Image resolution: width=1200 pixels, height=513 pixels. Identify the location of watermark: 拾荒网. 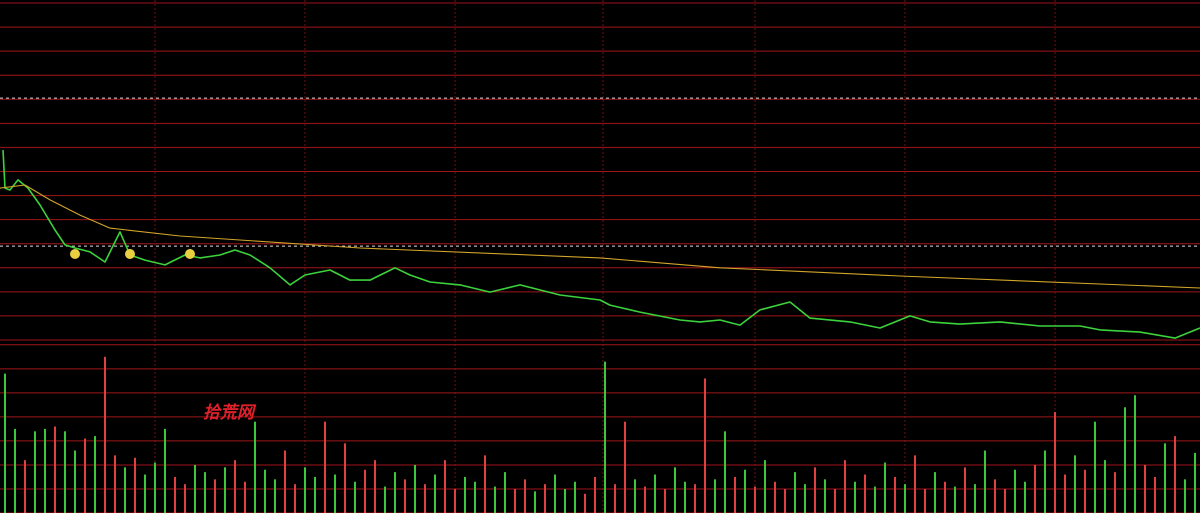
(230, 413).